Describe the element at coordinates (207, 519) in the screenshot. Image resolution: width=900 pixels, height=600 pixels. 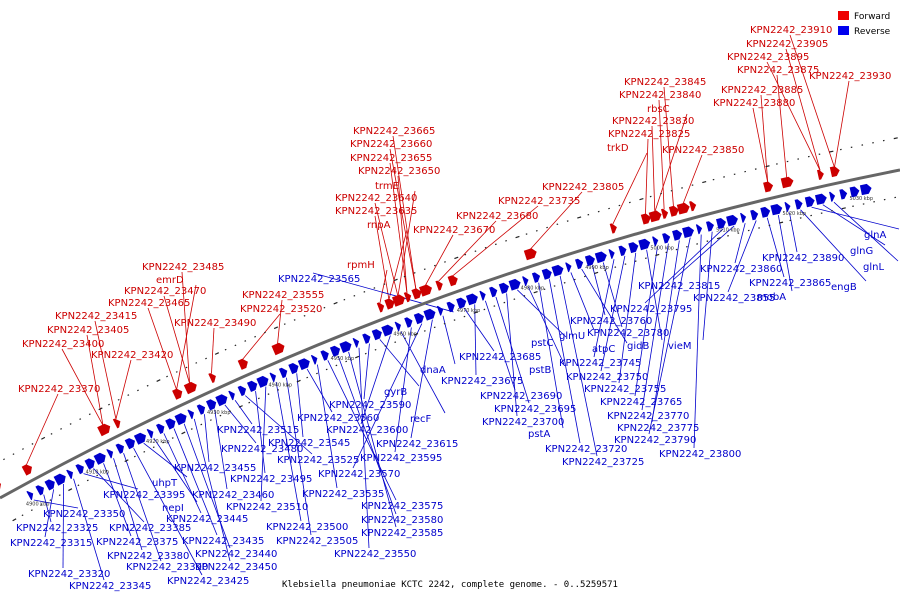
I see `reverse-gene-label: KPN2242_23445` at that location.